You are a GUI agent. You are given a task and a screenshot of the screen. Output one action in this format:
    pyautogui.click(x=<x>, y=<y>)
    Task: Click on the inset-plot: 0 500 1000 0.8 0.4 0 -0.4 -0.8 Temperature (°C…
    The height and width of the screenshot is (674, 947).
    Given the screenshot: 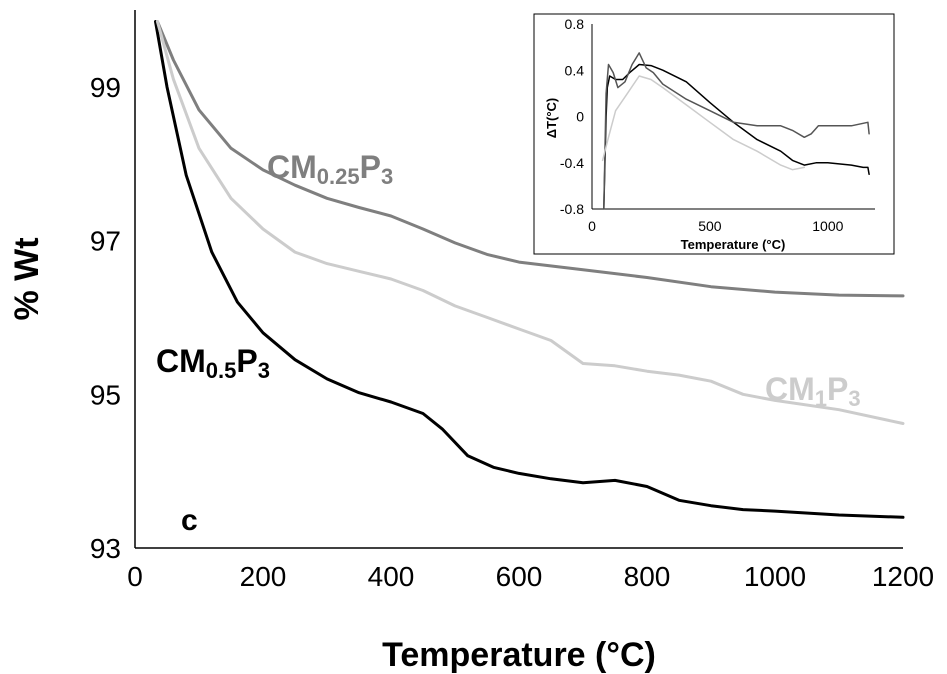 What is the action you would take?
    pyautogui.click(x=714, y=134)
    